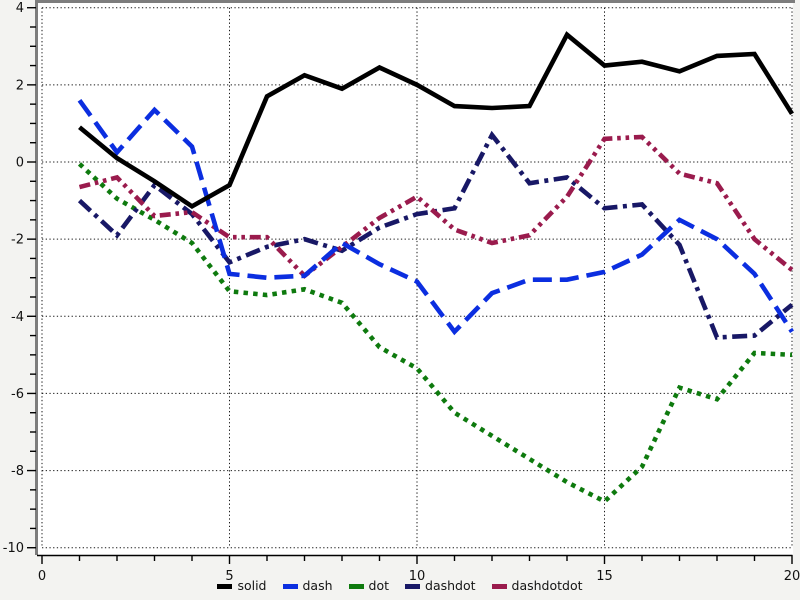  I want to click on legend-item-dashdot: dashdot, so click(440, 585).